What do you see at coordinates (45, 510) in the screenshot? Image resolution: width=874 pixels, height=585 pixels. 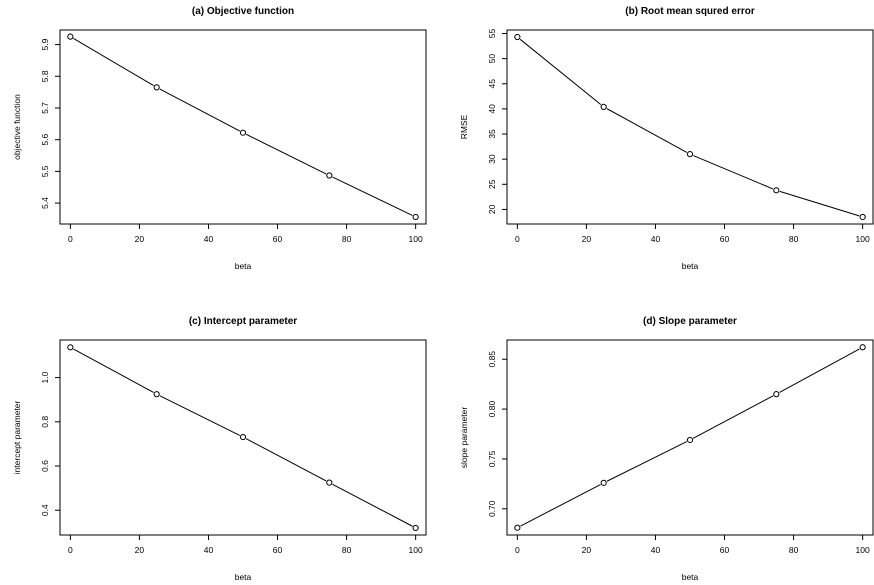 I see `y-tick-label: 0.4` at bounding box center [45, 510].